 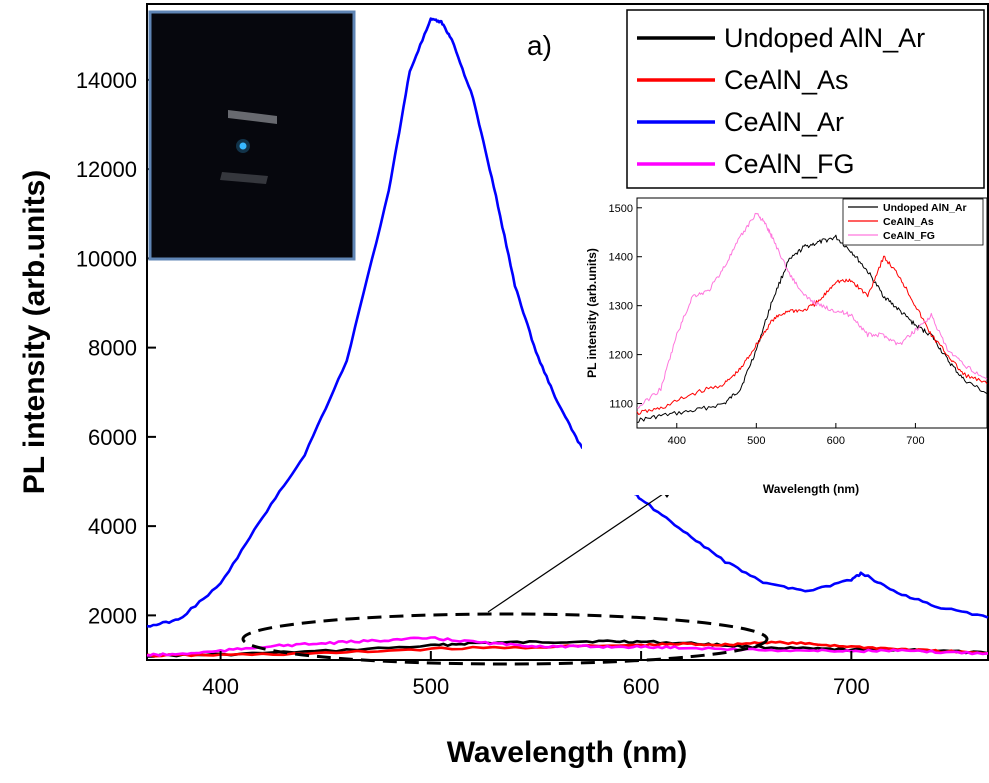 I want to click on inset-x-tick-label: 600, so click(x=836, y=441).